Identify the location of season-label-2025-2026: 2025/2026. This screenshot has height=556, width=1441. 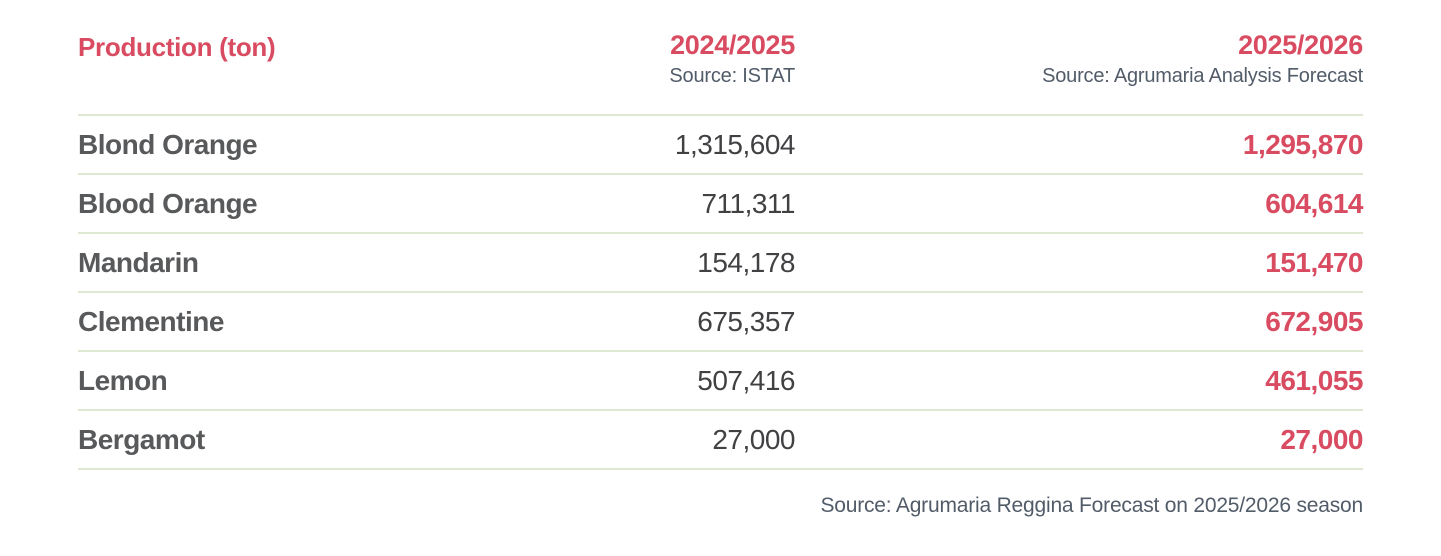
(1300, 45).